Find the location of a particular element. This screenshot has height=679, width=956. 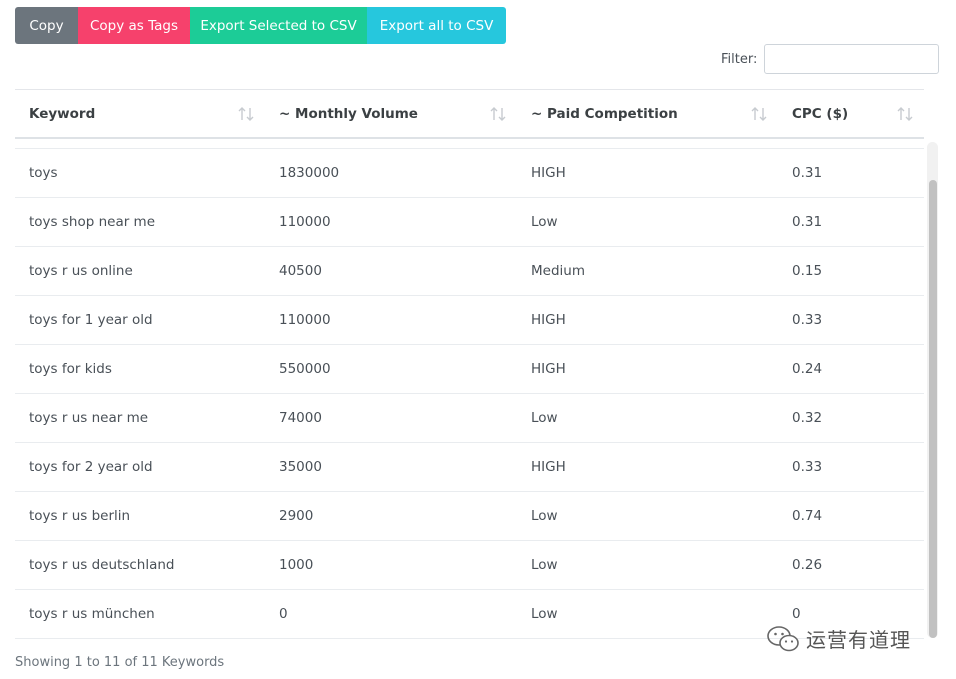

table-row: toys r us münchen 0 Low 0 is located at coordinates (469, 614).